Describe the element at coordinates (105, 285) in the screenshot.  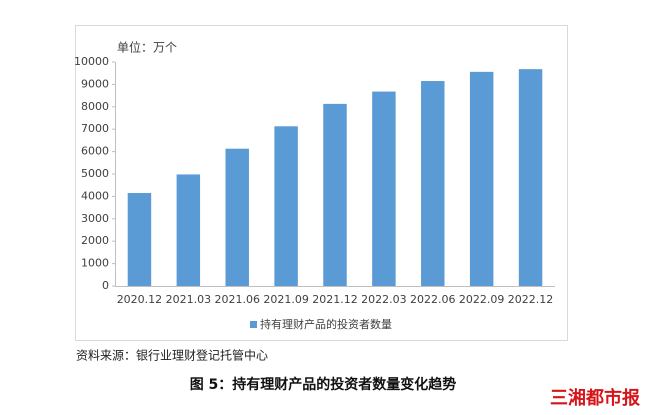
I see `y-tick-label: 0` at that location.